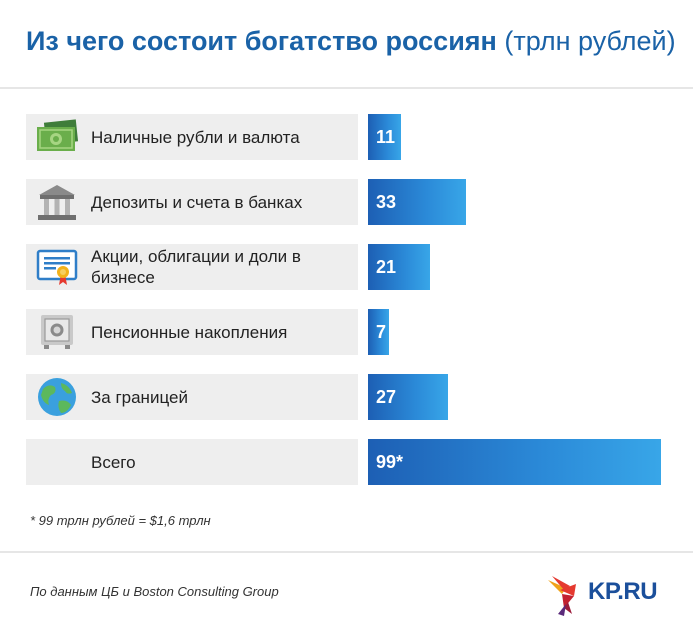 The image size is (693, 640). What do you see at coordinates (57, 332) in the screenshot?
I see `safe-icon` at bounding box center [57, 332].